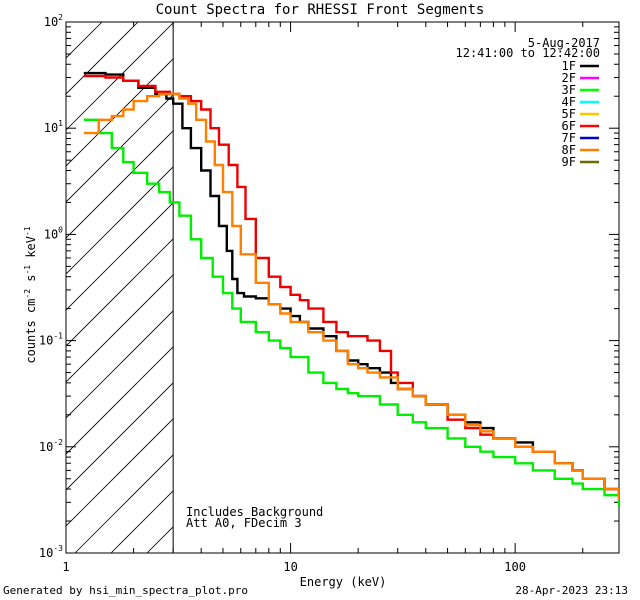 The width and height of the screenshot is (640, 600). I want to click on legend-label-6F: 6F, so click(569, 126).